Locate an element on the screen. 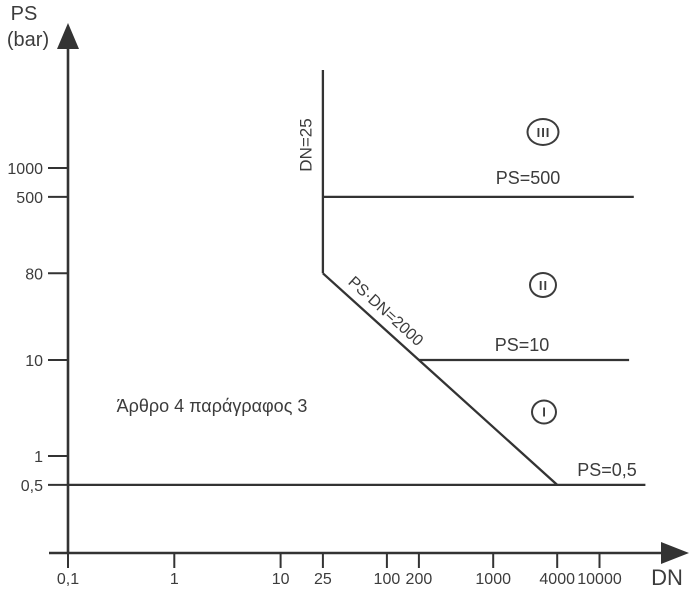  y-tick-label: 80 is located at coordinates (34, 274).